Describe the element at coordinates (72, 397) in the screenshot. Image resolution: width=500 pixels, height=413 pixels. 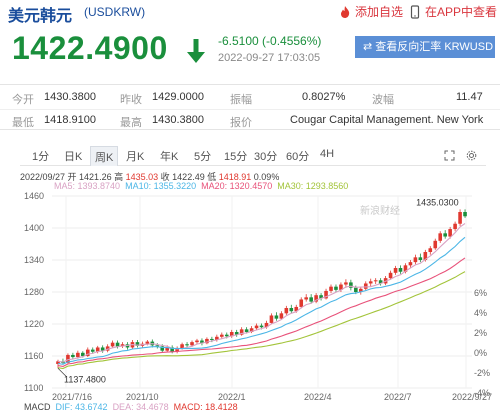
I see `x-tick-label: 2021/7/16` at that location.